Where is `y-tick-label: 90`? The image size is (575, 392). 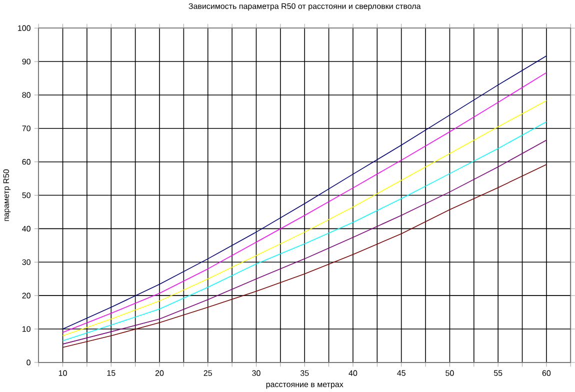 y-tick-label: 90 is located at coordinates (26, 61).